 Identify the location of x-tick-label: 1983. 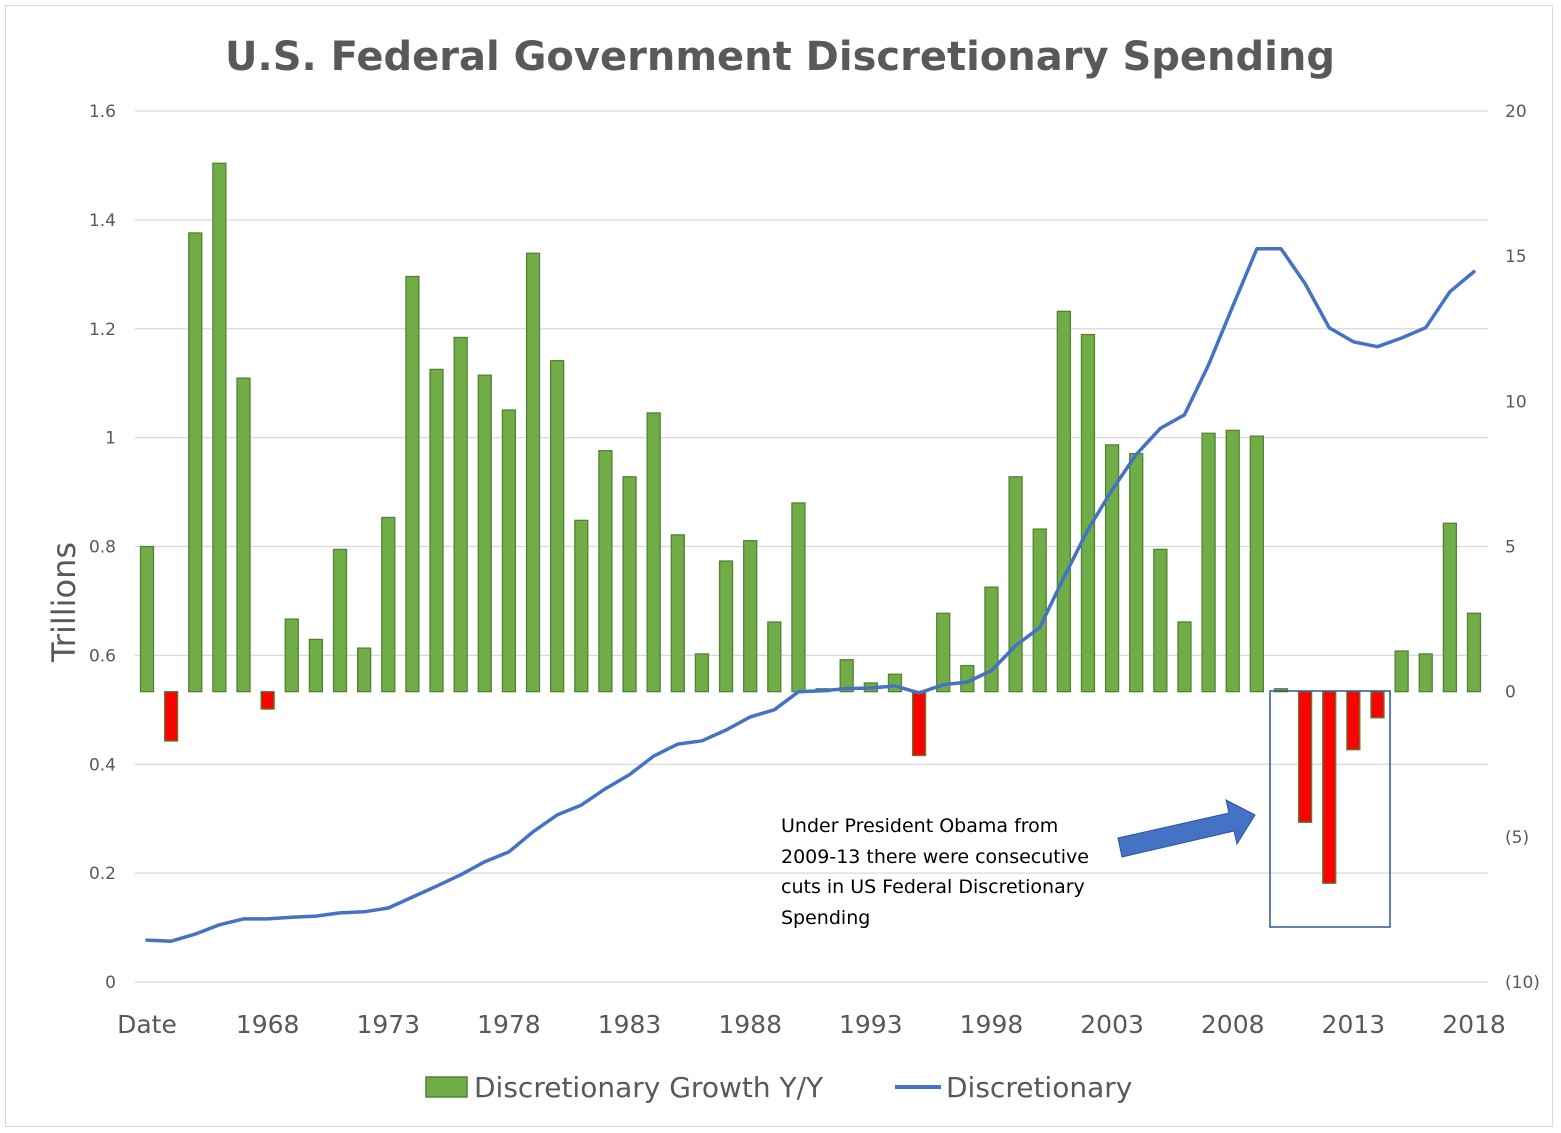
(630, 1024).